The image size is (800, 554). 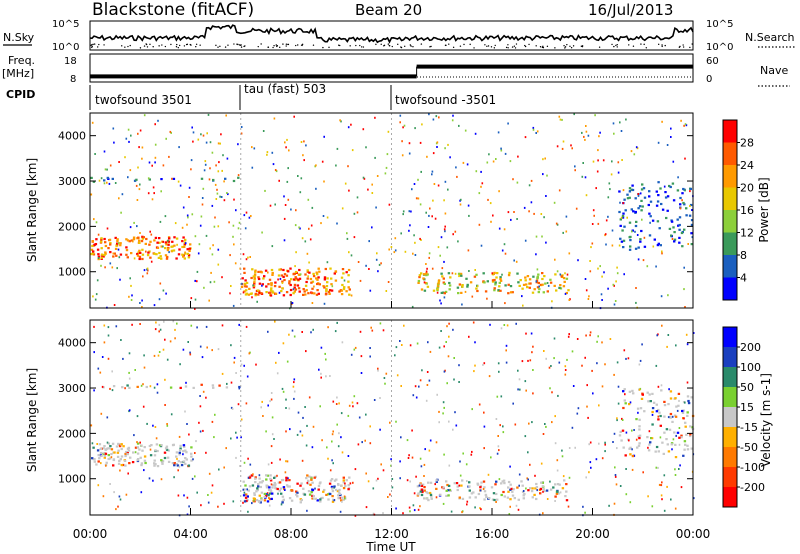 What do you see at coordinates (644, 44) in the screenshot?
I see `nsearch-point` at bounding box center [644, 44].